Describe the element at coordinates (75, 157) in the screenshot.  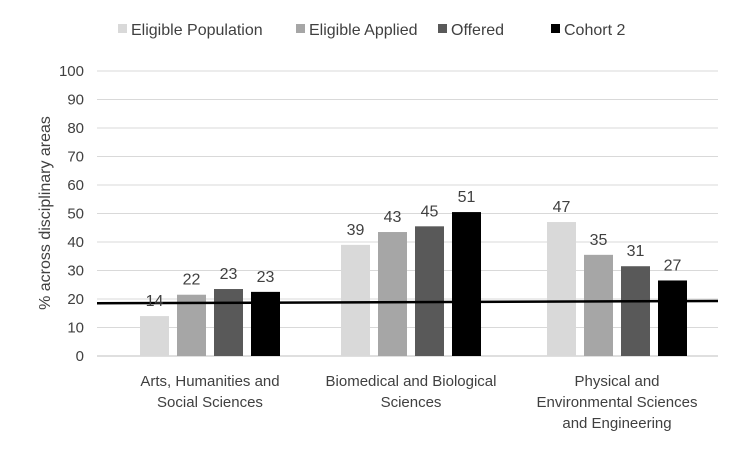
I see `y-tick-label: 70` at that location.